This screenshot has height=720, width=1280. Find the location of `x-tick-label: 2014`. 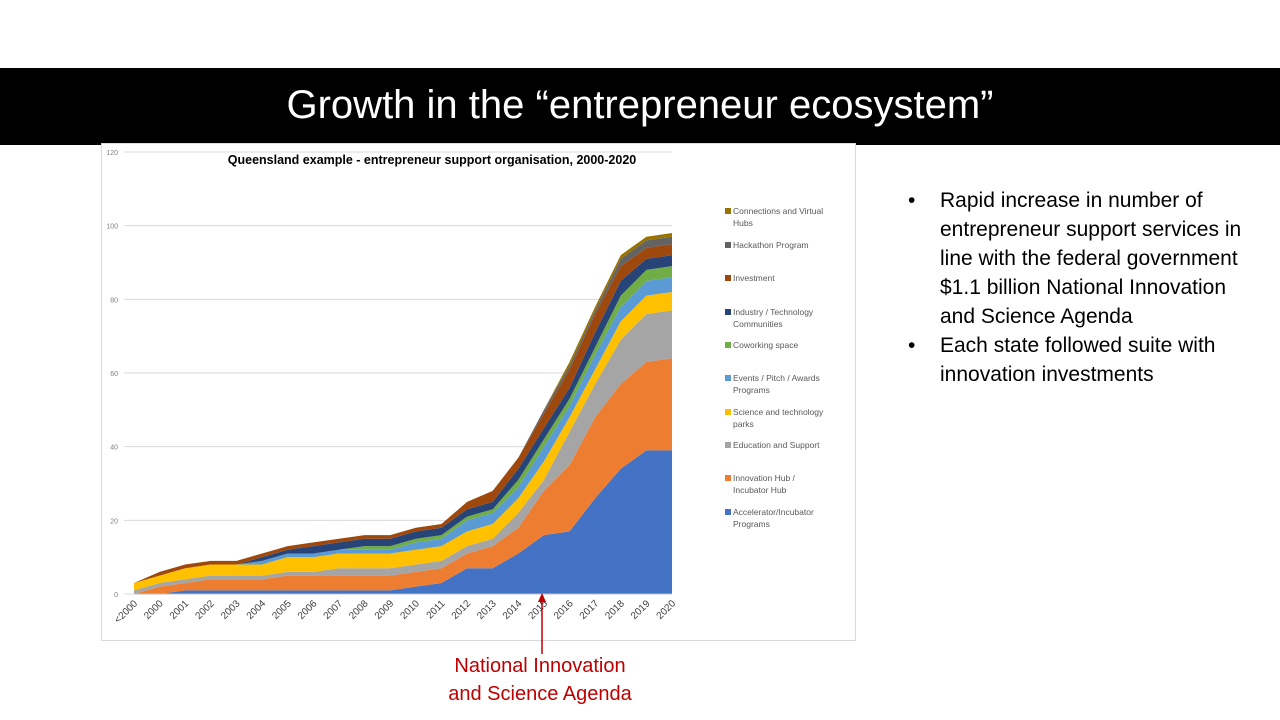

x-tick-label: 2014 is located at coordinates (513, 610).